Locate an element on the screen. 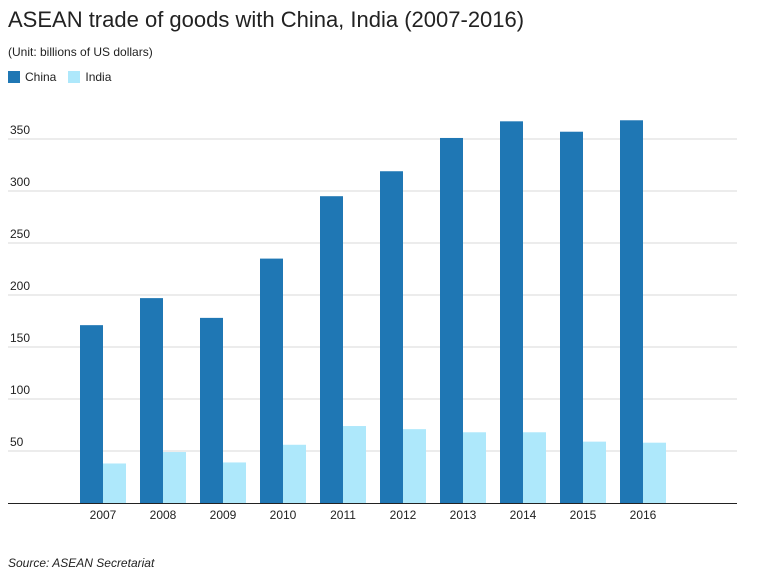  bar-india-2011 is located at coordinates (354, 464).